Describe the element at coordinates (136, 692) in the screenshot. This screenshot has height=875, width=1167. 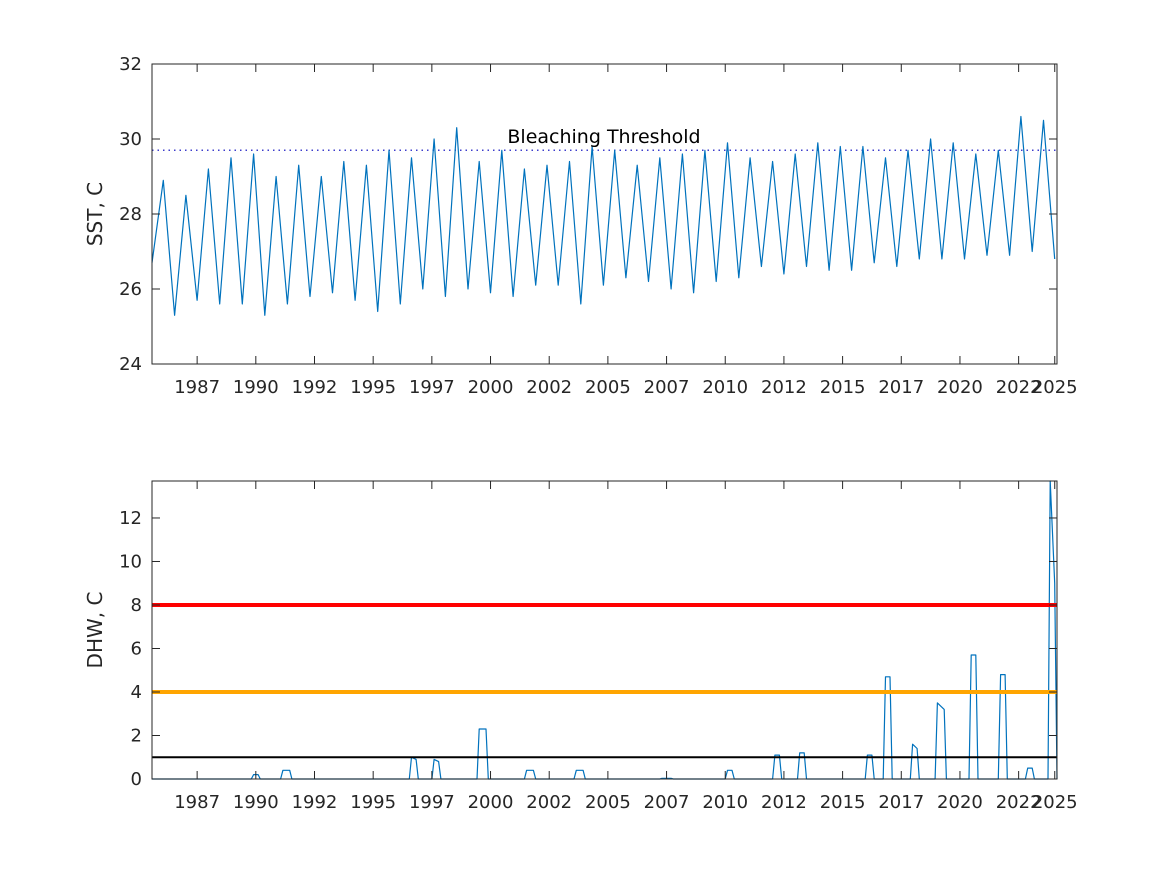
I see `dhw-y-tick-label: 4` at that location.